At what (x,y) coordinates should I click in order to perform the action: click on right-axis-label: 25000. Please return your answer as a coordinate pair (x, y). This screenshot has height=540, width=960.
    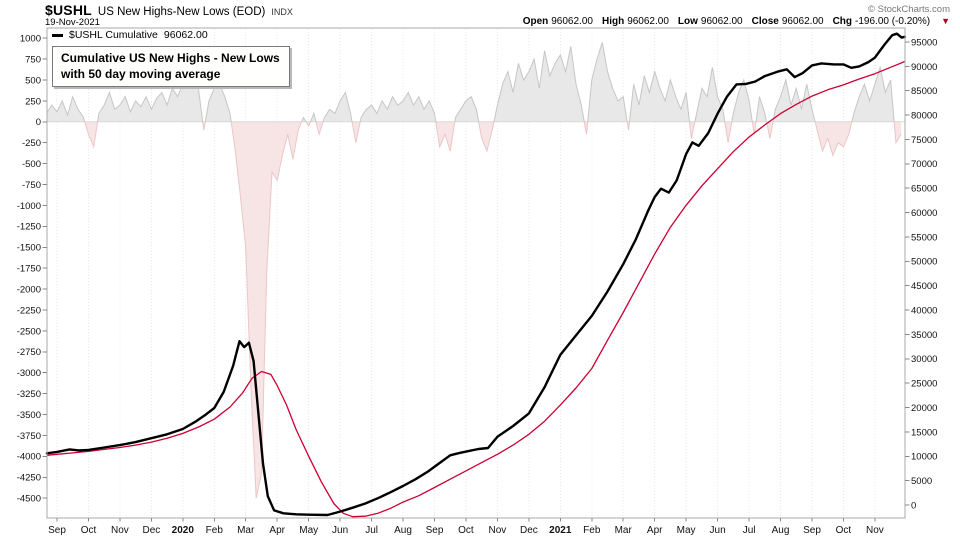
    Looking at the image, I should click on (924, 384).